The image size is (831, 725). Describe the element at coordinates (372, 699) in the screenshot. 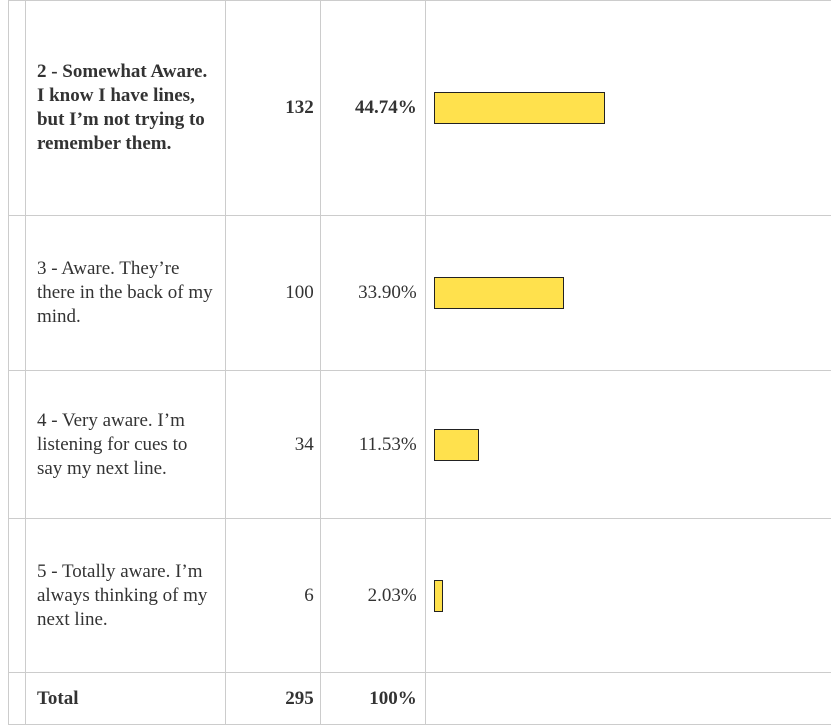

I see `percent-cell: 100%` at that location.